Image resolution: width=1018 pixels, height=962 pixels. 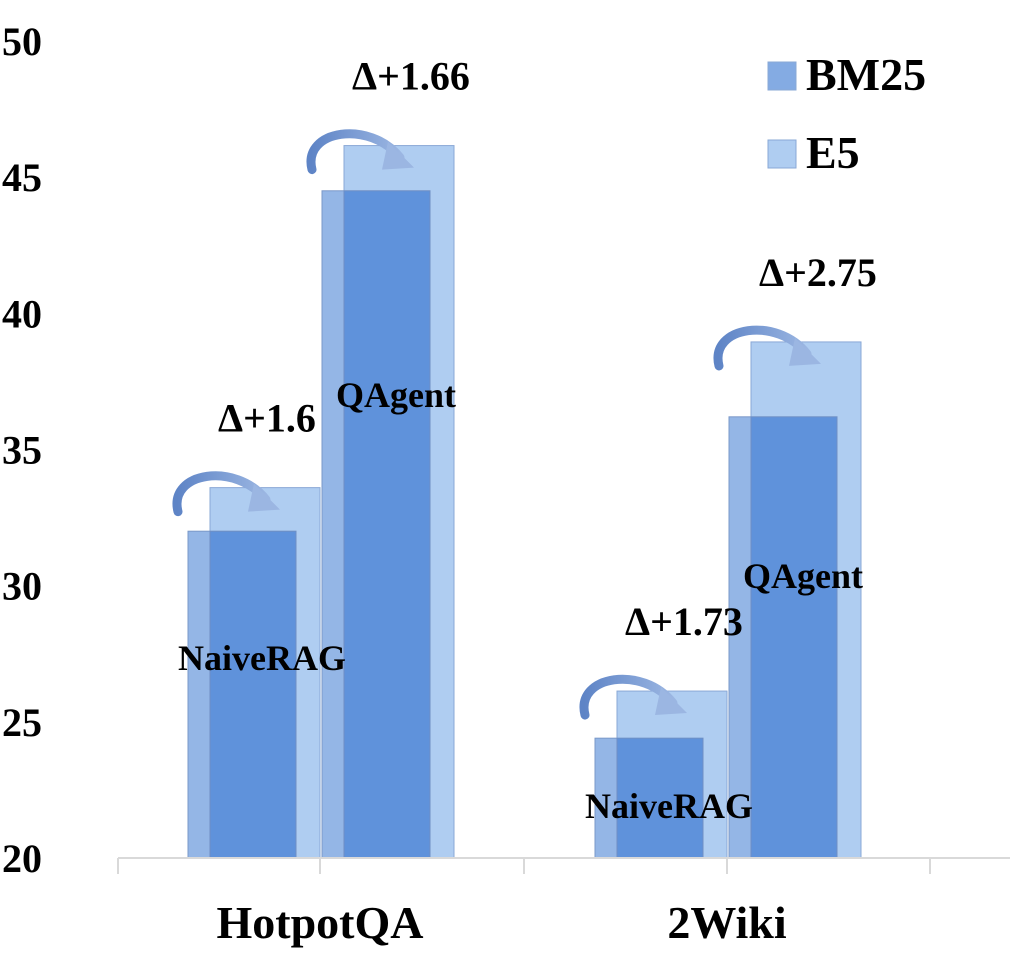 What do you see at coordinates (782, 154) in the screenshot?
I see `legend-swatch-e5` at bounding box center [782, 154].